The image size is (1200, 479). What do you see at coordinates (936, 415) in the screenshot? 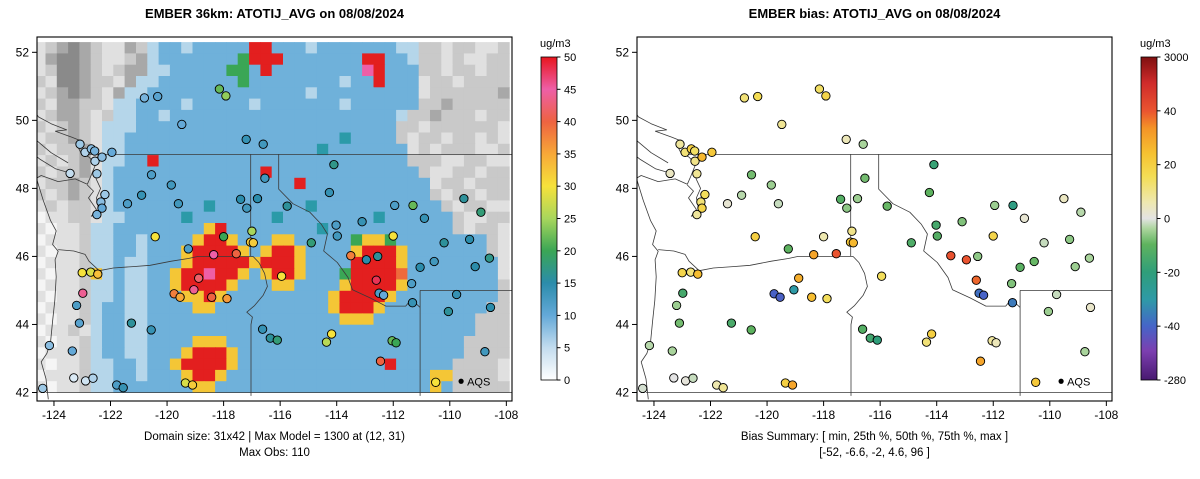
I see `x-tick-label: -114` at bounding box center [936, 415].